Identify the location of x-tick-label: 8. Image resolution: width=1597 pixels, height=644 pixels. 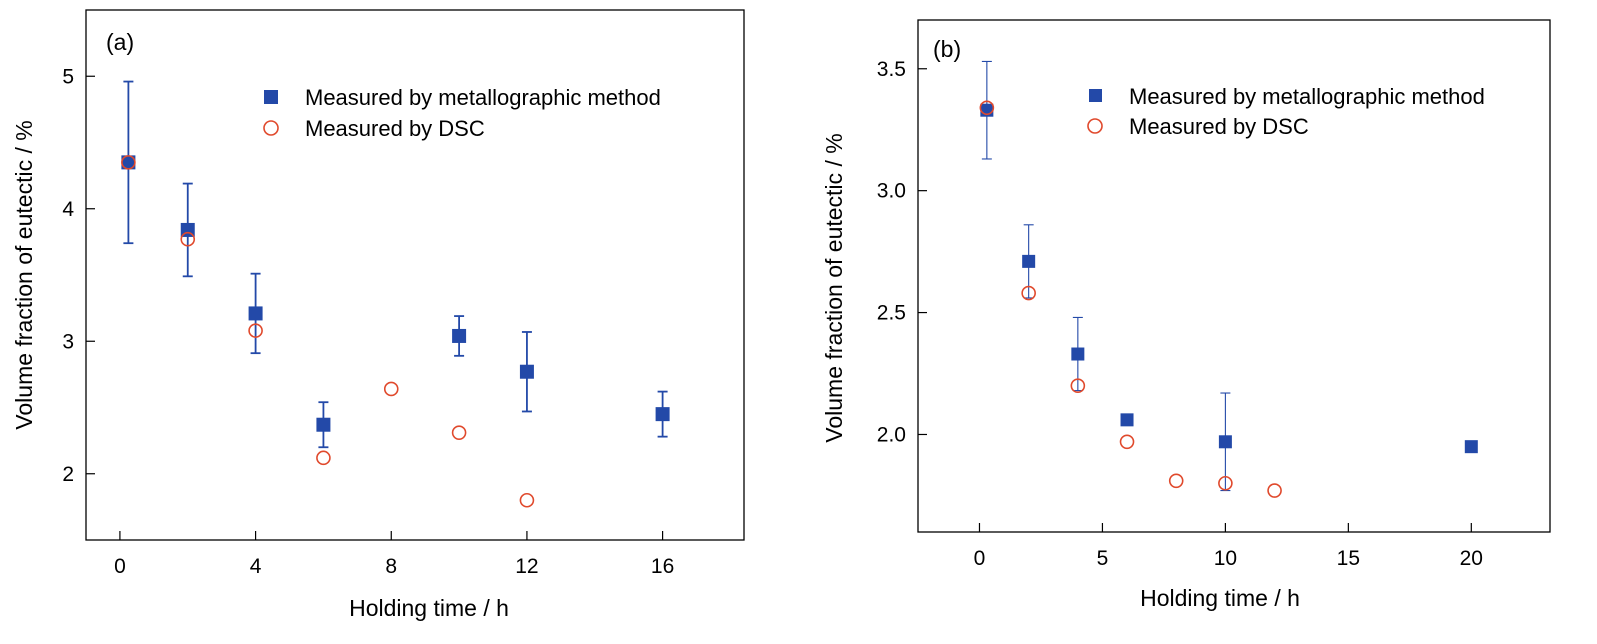
(391, 566).